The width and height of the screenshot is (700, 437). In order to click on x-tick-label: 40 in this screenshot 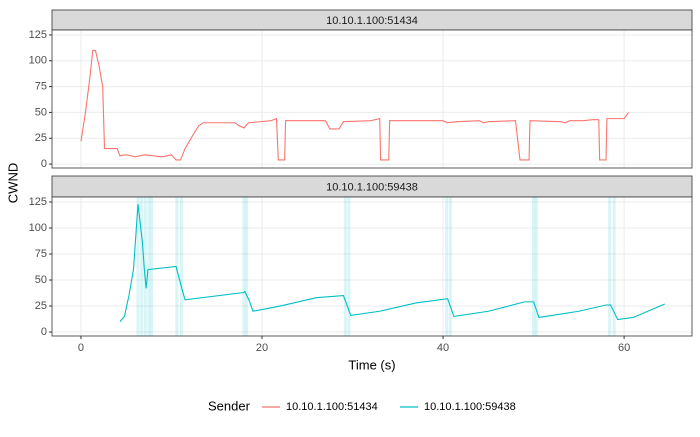, I will do `click(443, 348)`.